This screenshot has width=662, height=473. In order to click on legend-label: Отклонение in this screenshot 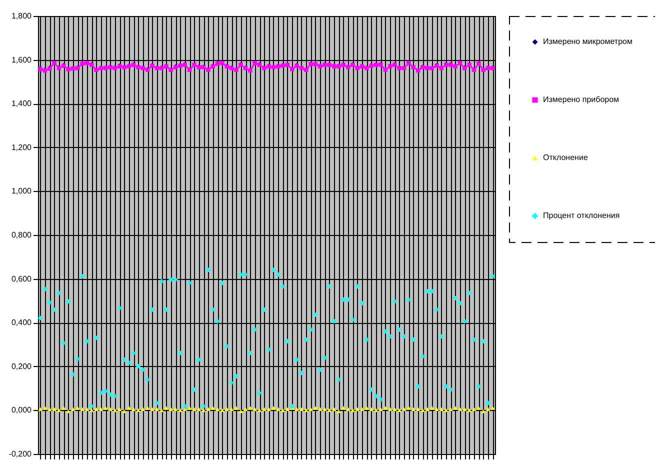, I will do `click(565, 157)`.